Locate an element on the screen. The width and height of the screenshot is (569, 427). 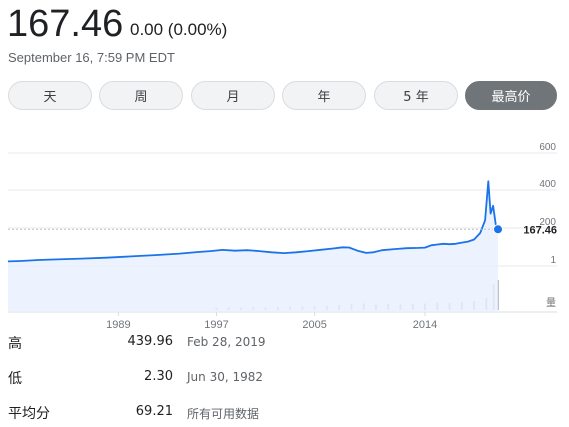
stat-label-high: 高 is located at coordinates (15, 344).